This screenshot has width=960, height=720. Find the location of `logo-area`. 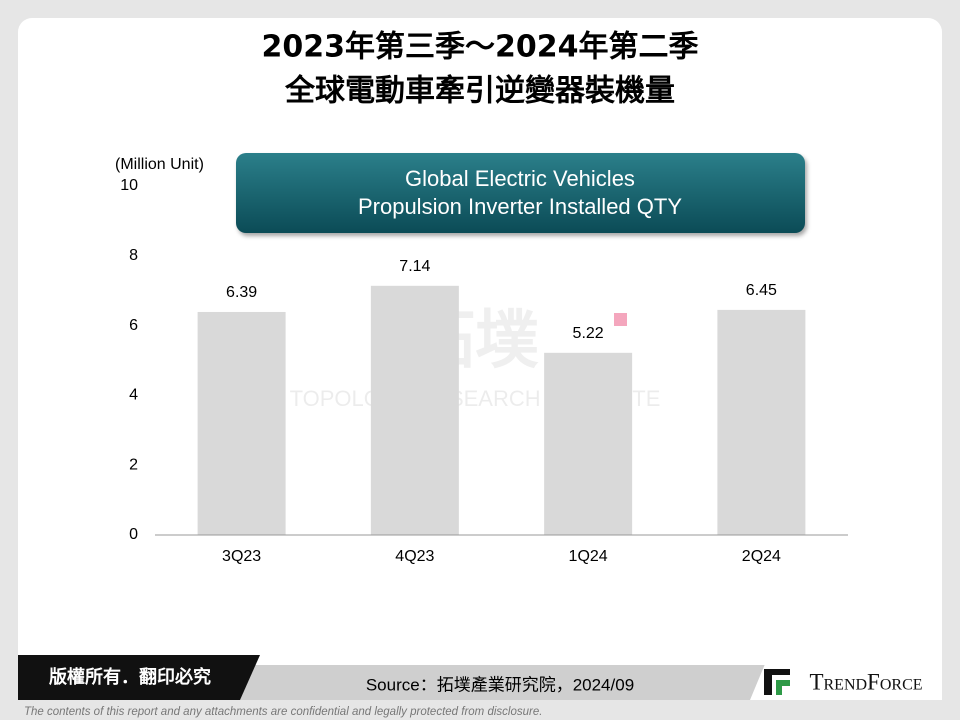

logo-area is located at coordinates (846, 670).